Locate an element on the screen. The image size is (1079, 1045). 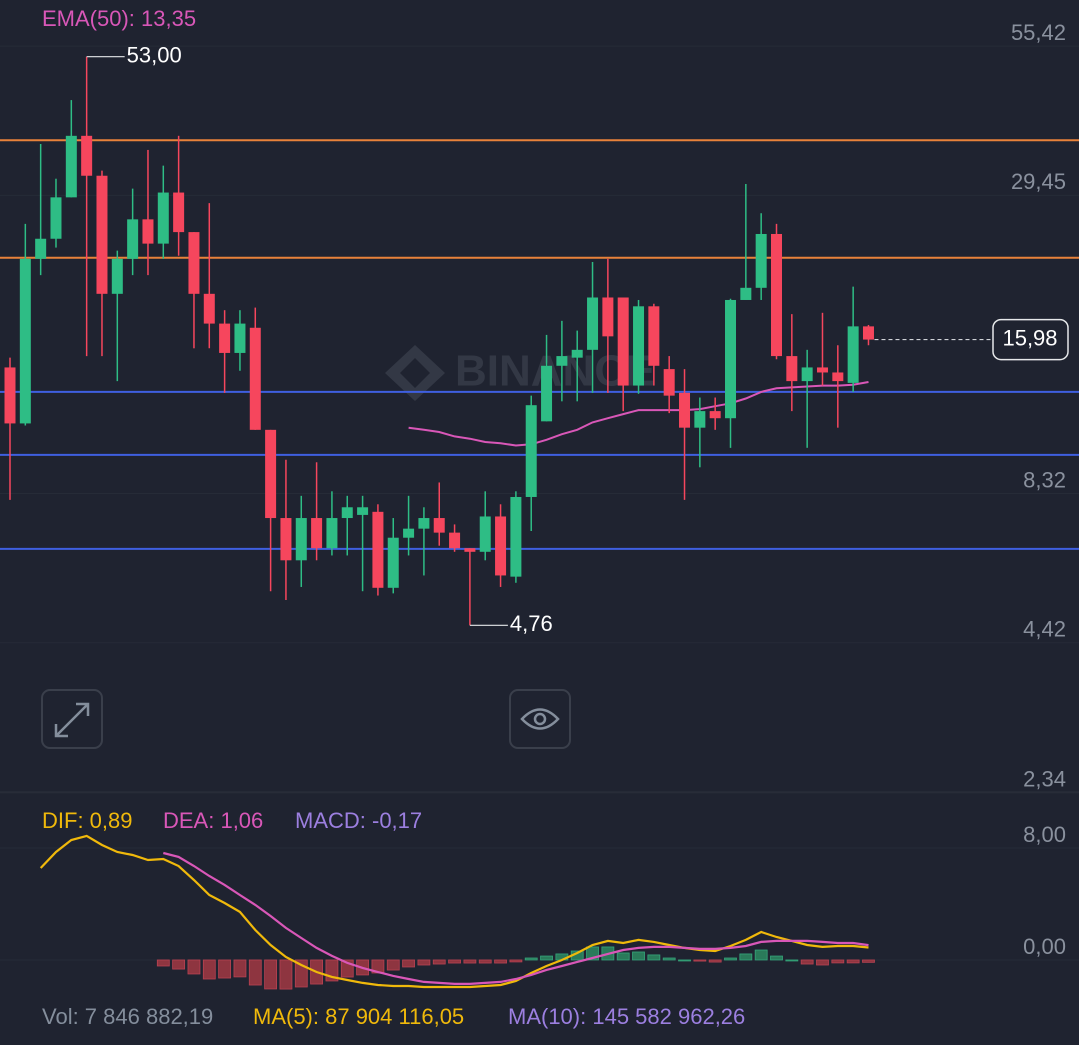
last-price-label: 15,98 is located at coordinates (1029, 337).